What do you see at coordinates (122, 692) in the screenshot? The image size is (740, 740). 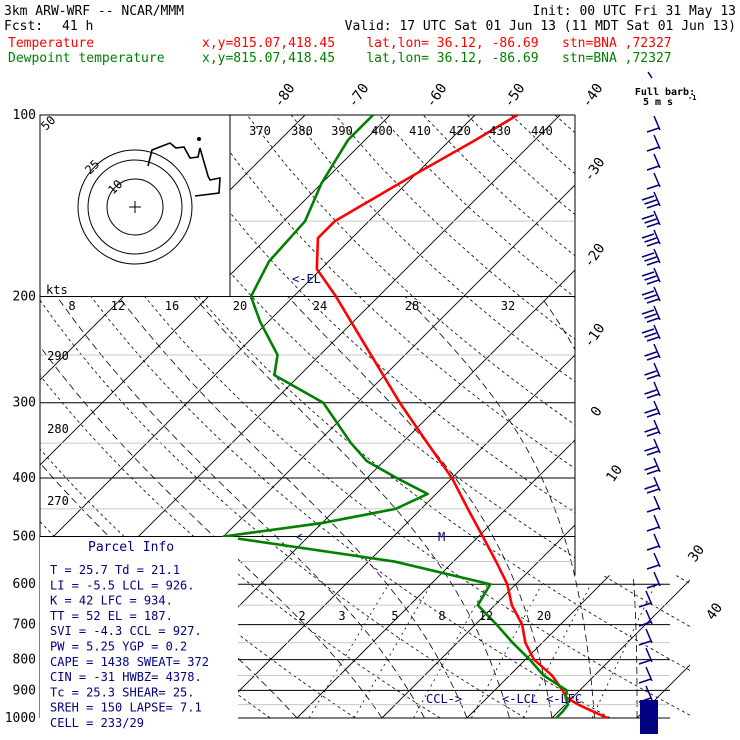 I see `parcel-info-row: Tc = 25.3 SHEAR= 25.` at bounding box center [122, 692].